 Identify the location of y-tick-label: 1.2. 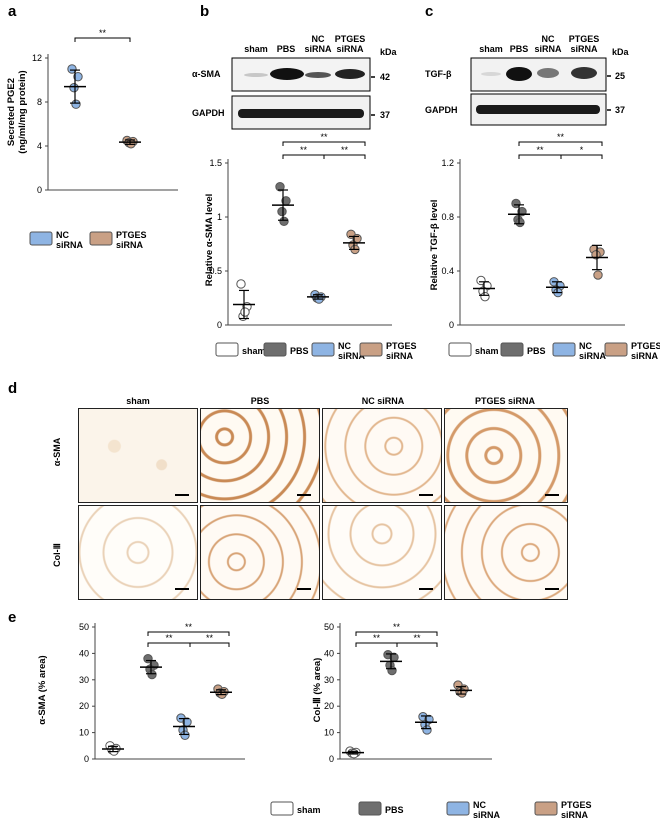
(447, 163).